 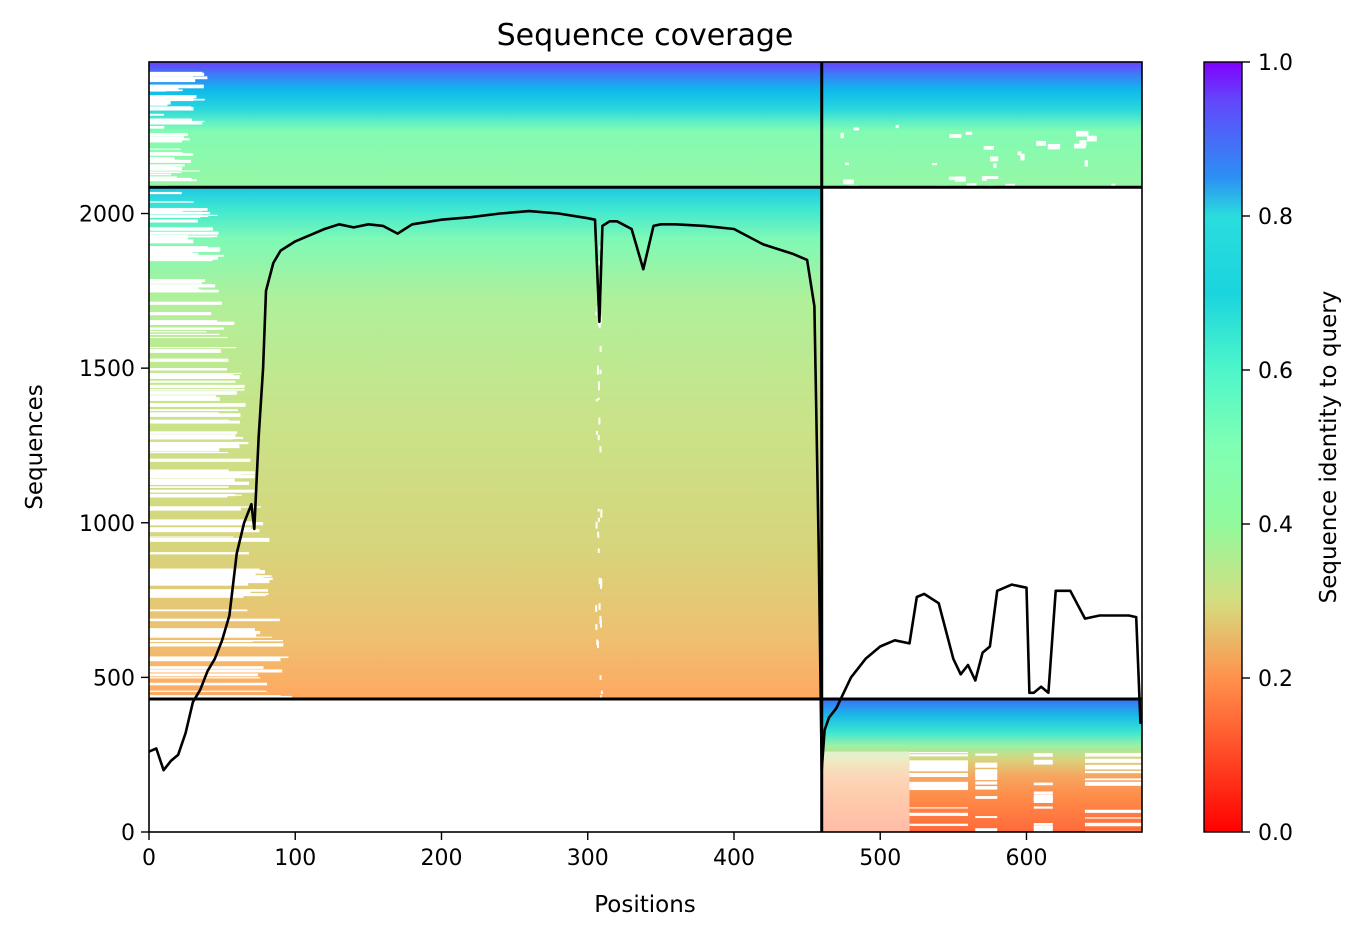 I want to click on x-tick-label: 600, so click(x=1026, y=858).